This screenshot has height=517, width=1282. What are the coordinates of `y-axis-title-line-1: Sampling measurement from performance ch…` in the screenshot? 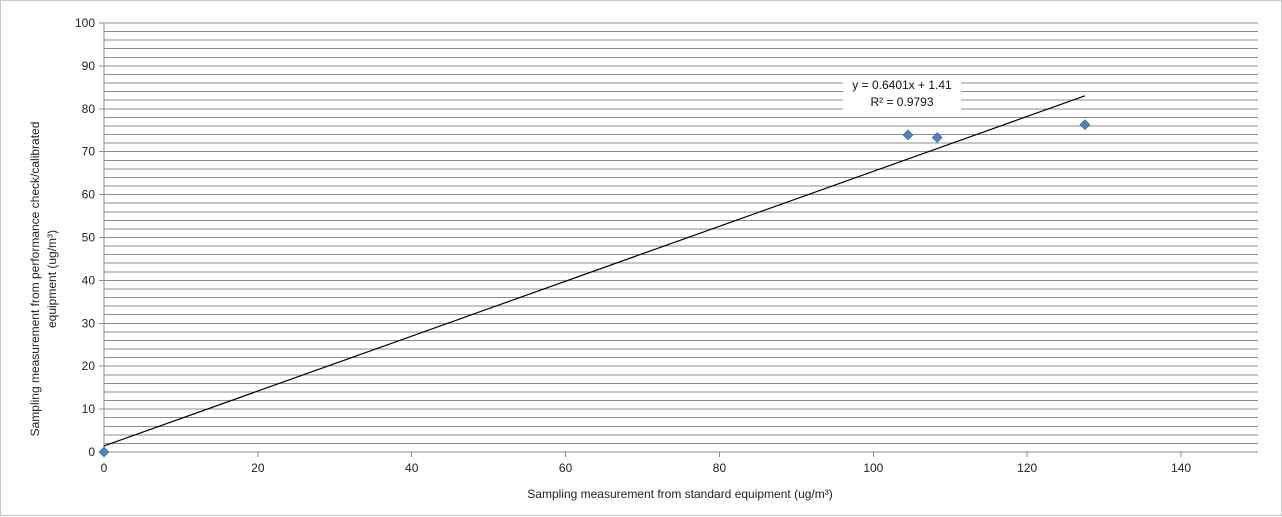 It's located at (35, 279).